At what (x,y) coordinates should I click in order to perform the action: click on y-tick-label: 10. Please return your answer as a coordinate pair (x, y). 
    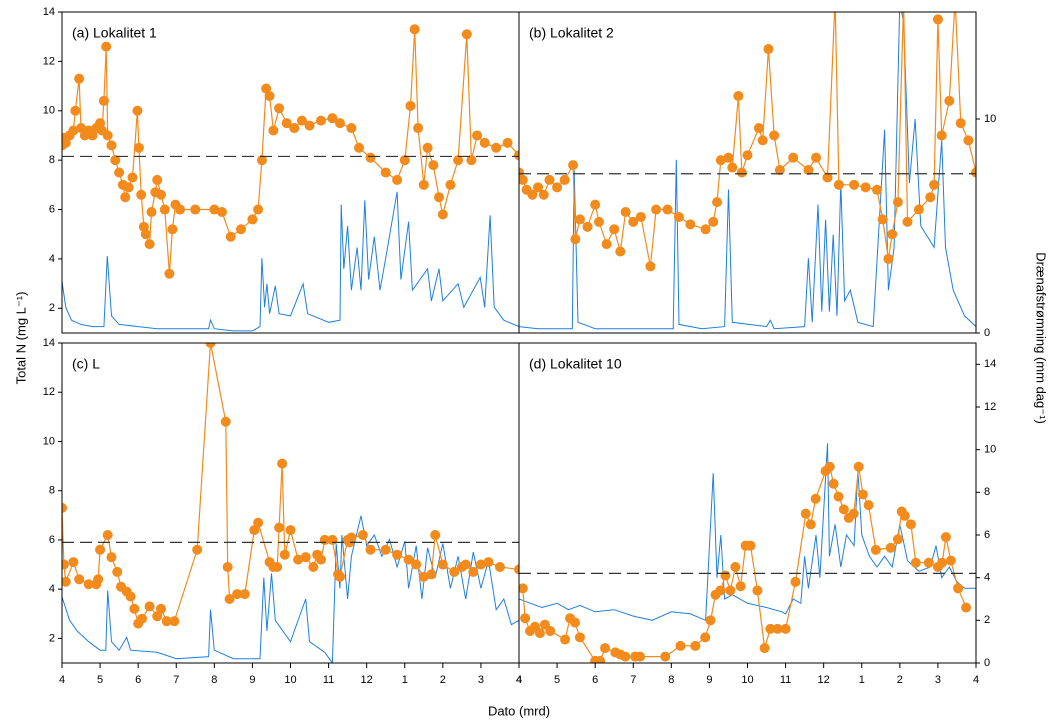
    Looking at the image, I should click on (49, 111).